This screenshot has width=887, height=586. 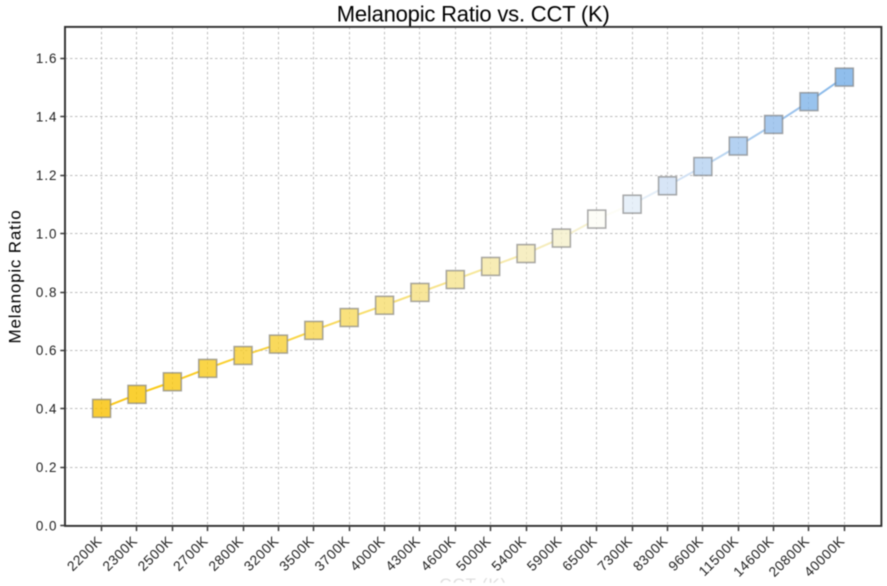 I want to click on svg-text: CCT (K), so click(x=473, y=580).